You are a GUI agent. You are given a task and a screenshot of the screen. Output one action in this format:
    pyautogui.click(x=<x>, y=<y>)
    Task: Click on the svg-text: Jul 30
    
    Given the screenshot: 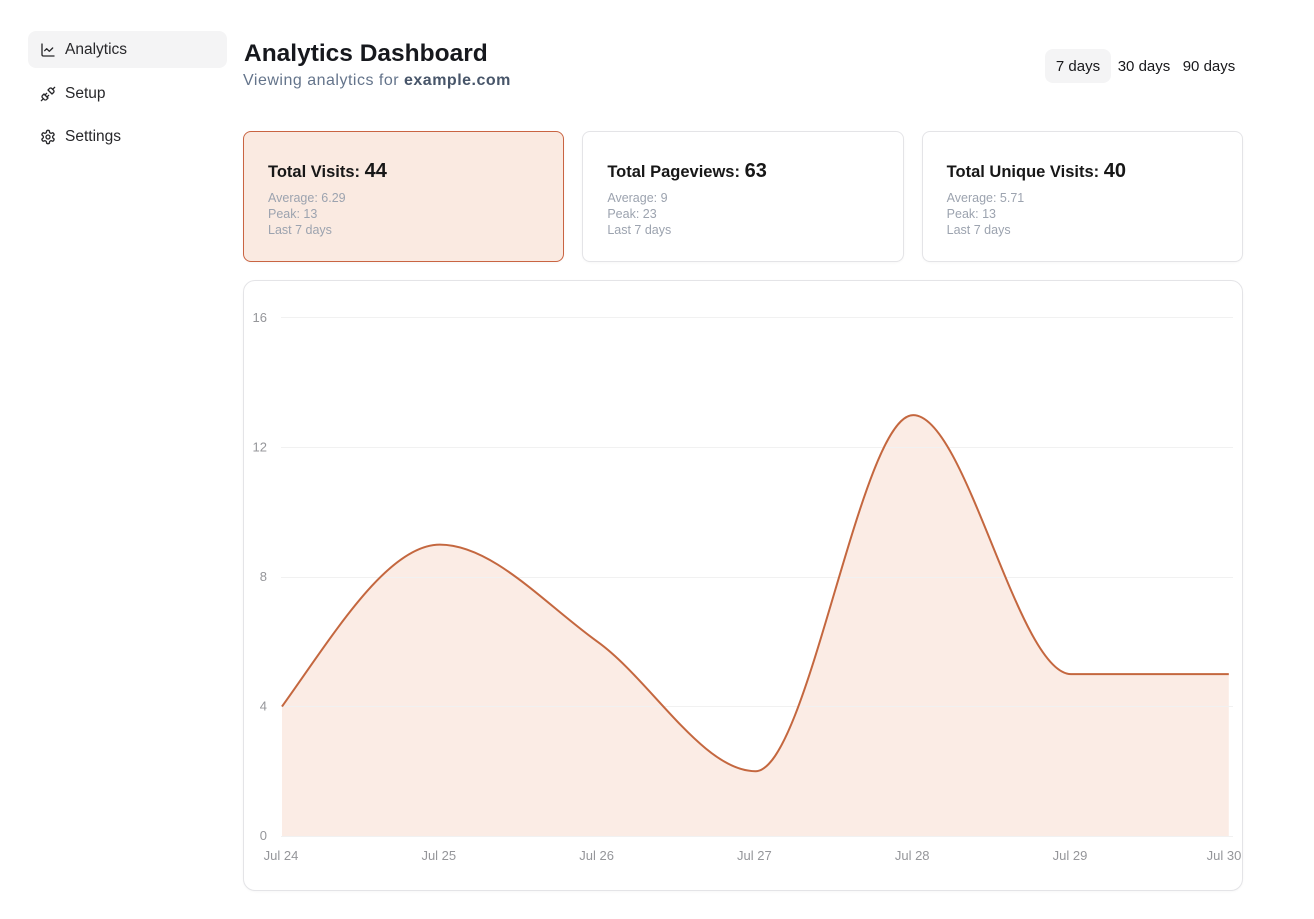 What is the action you would take?
    pyautogui.click(x=1224, y=855)
    